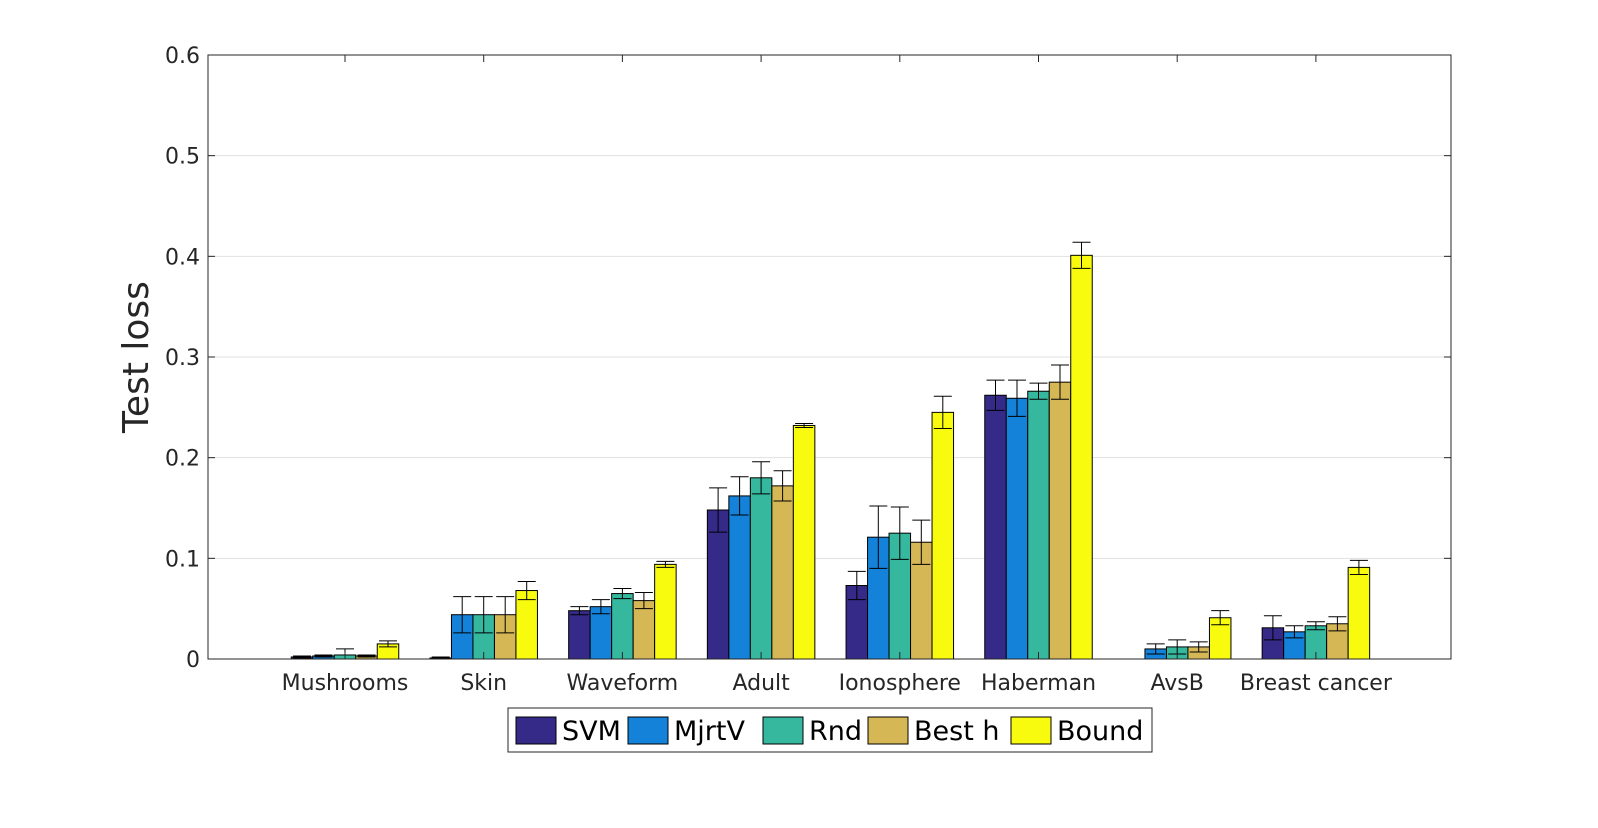 Image resolution: width=1598 pixels, height=828 pixels. Describe the element at coordinates (835, 731) in the screenshot. I see `legend-label: Rnd` at that location.